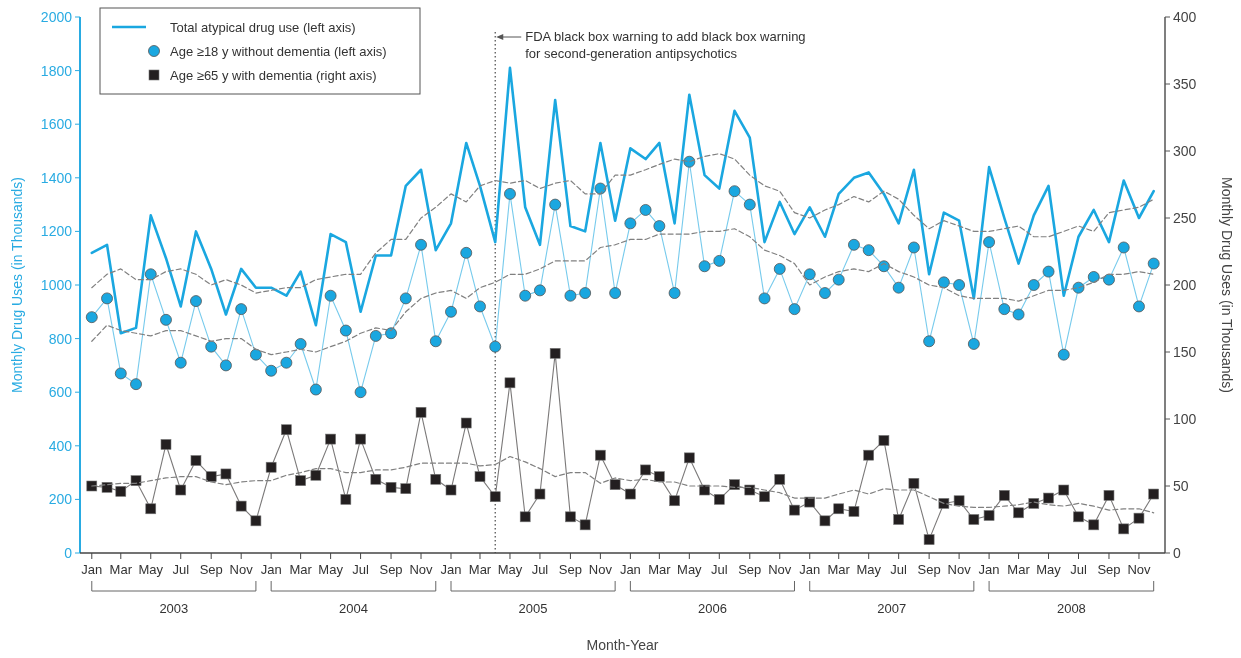 This screenshot has height=658, width=1241. I want to click on text: 2003, so click(174, 608).